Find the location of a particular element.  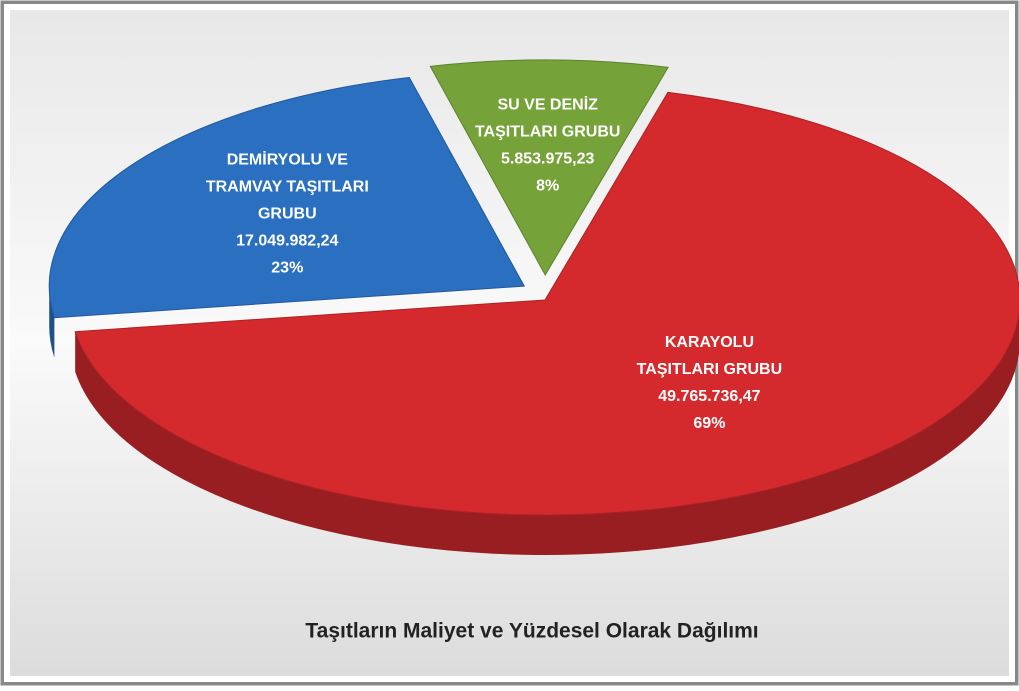

data-label: 23% is located at coordinates (287, 268).